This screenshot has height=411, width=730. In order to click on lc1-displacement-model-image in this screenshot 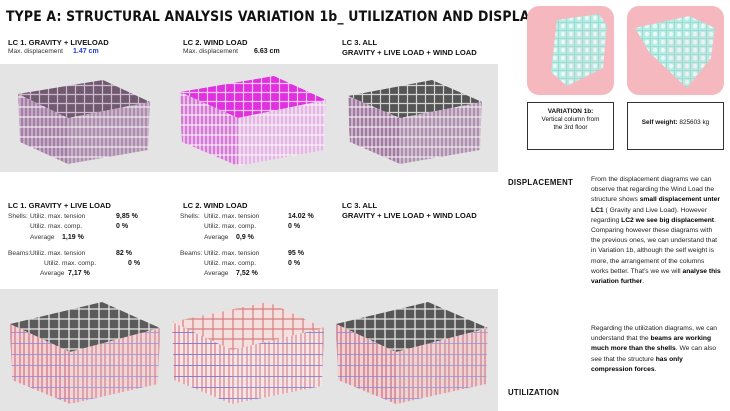, I will do `click(83, 120)`.